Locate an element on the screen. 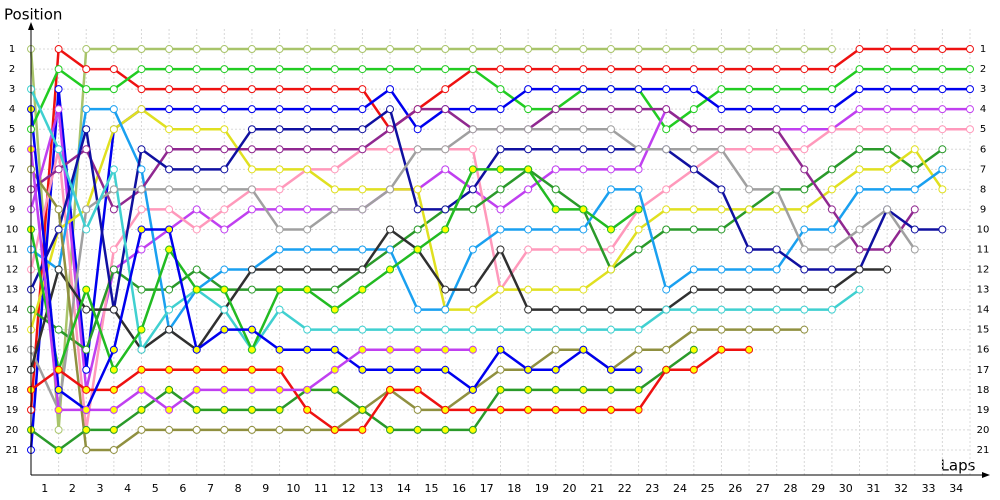 This screenshot has width=1000, height=500. x-tick-label: 13 is located at coordinates (376, 488).